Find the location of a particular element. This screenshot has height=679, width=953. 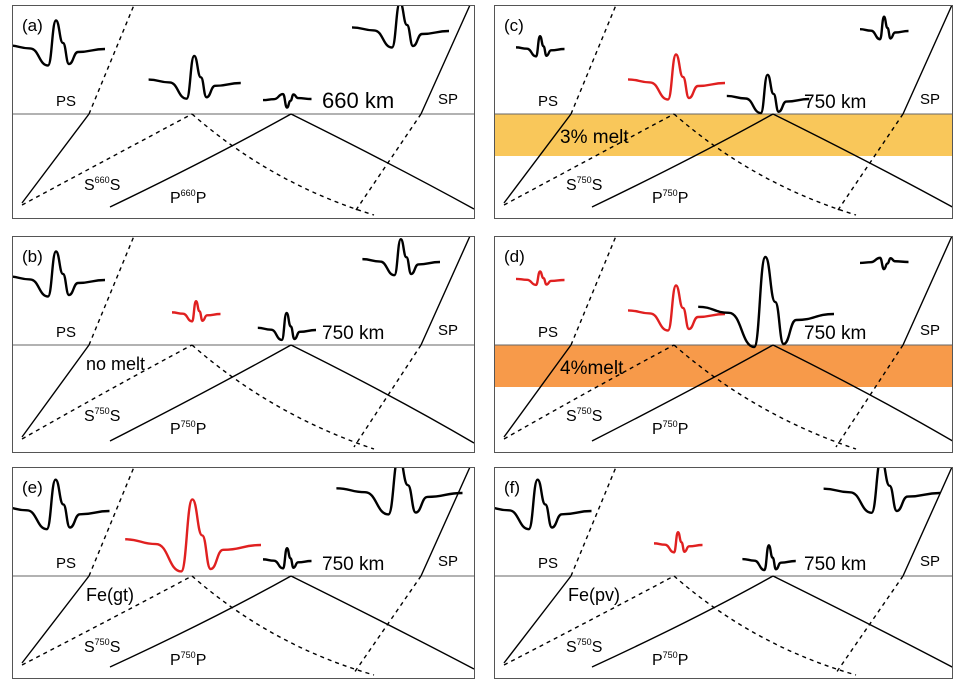

p-phase-label: P660P is located at coordinates (188, 197).